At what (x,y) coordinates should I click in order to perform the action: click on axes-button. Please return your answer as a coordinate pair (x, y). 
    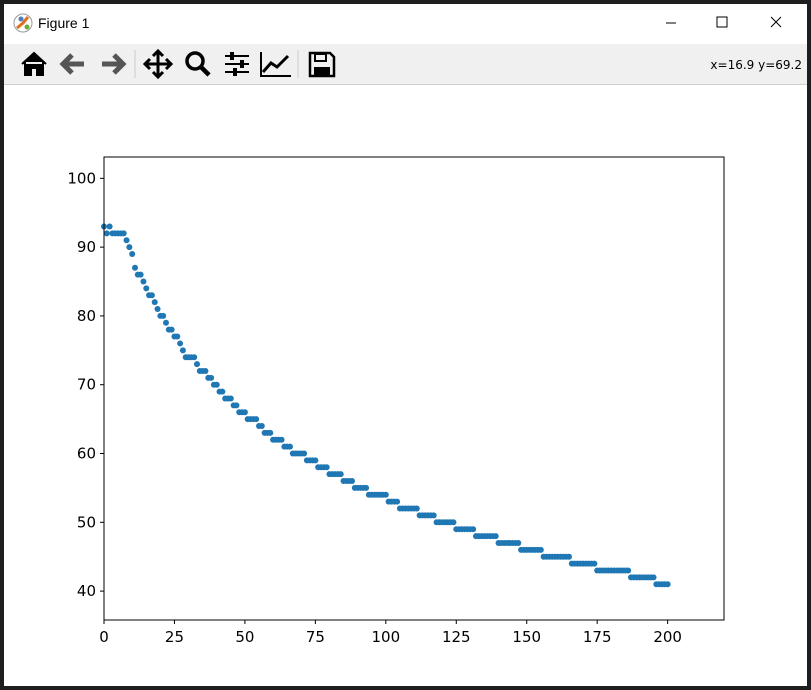
    Looking at the image, I should click on (275, 64).